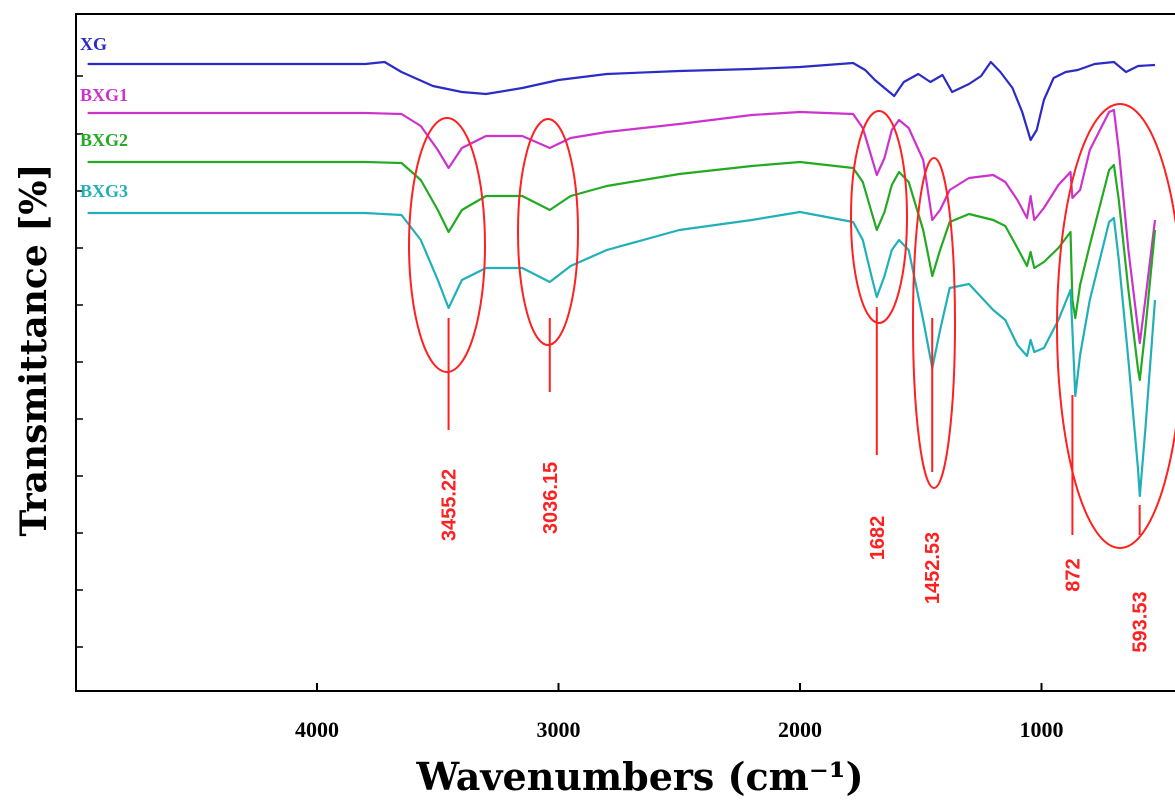 Image resolution: width=1175 pixels, height=803 pixels. Describe the element at coordinates (34, 349) in the screenshot. I see `y-axis-title: Transmittance [%]` at that location.